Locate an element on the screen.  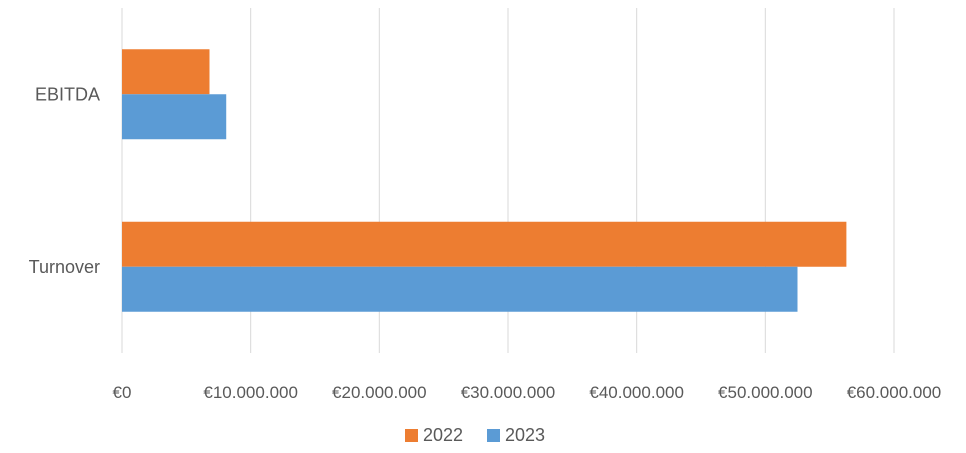
x-tick-label: €60.000.000 is located at coordinates (894, 392).